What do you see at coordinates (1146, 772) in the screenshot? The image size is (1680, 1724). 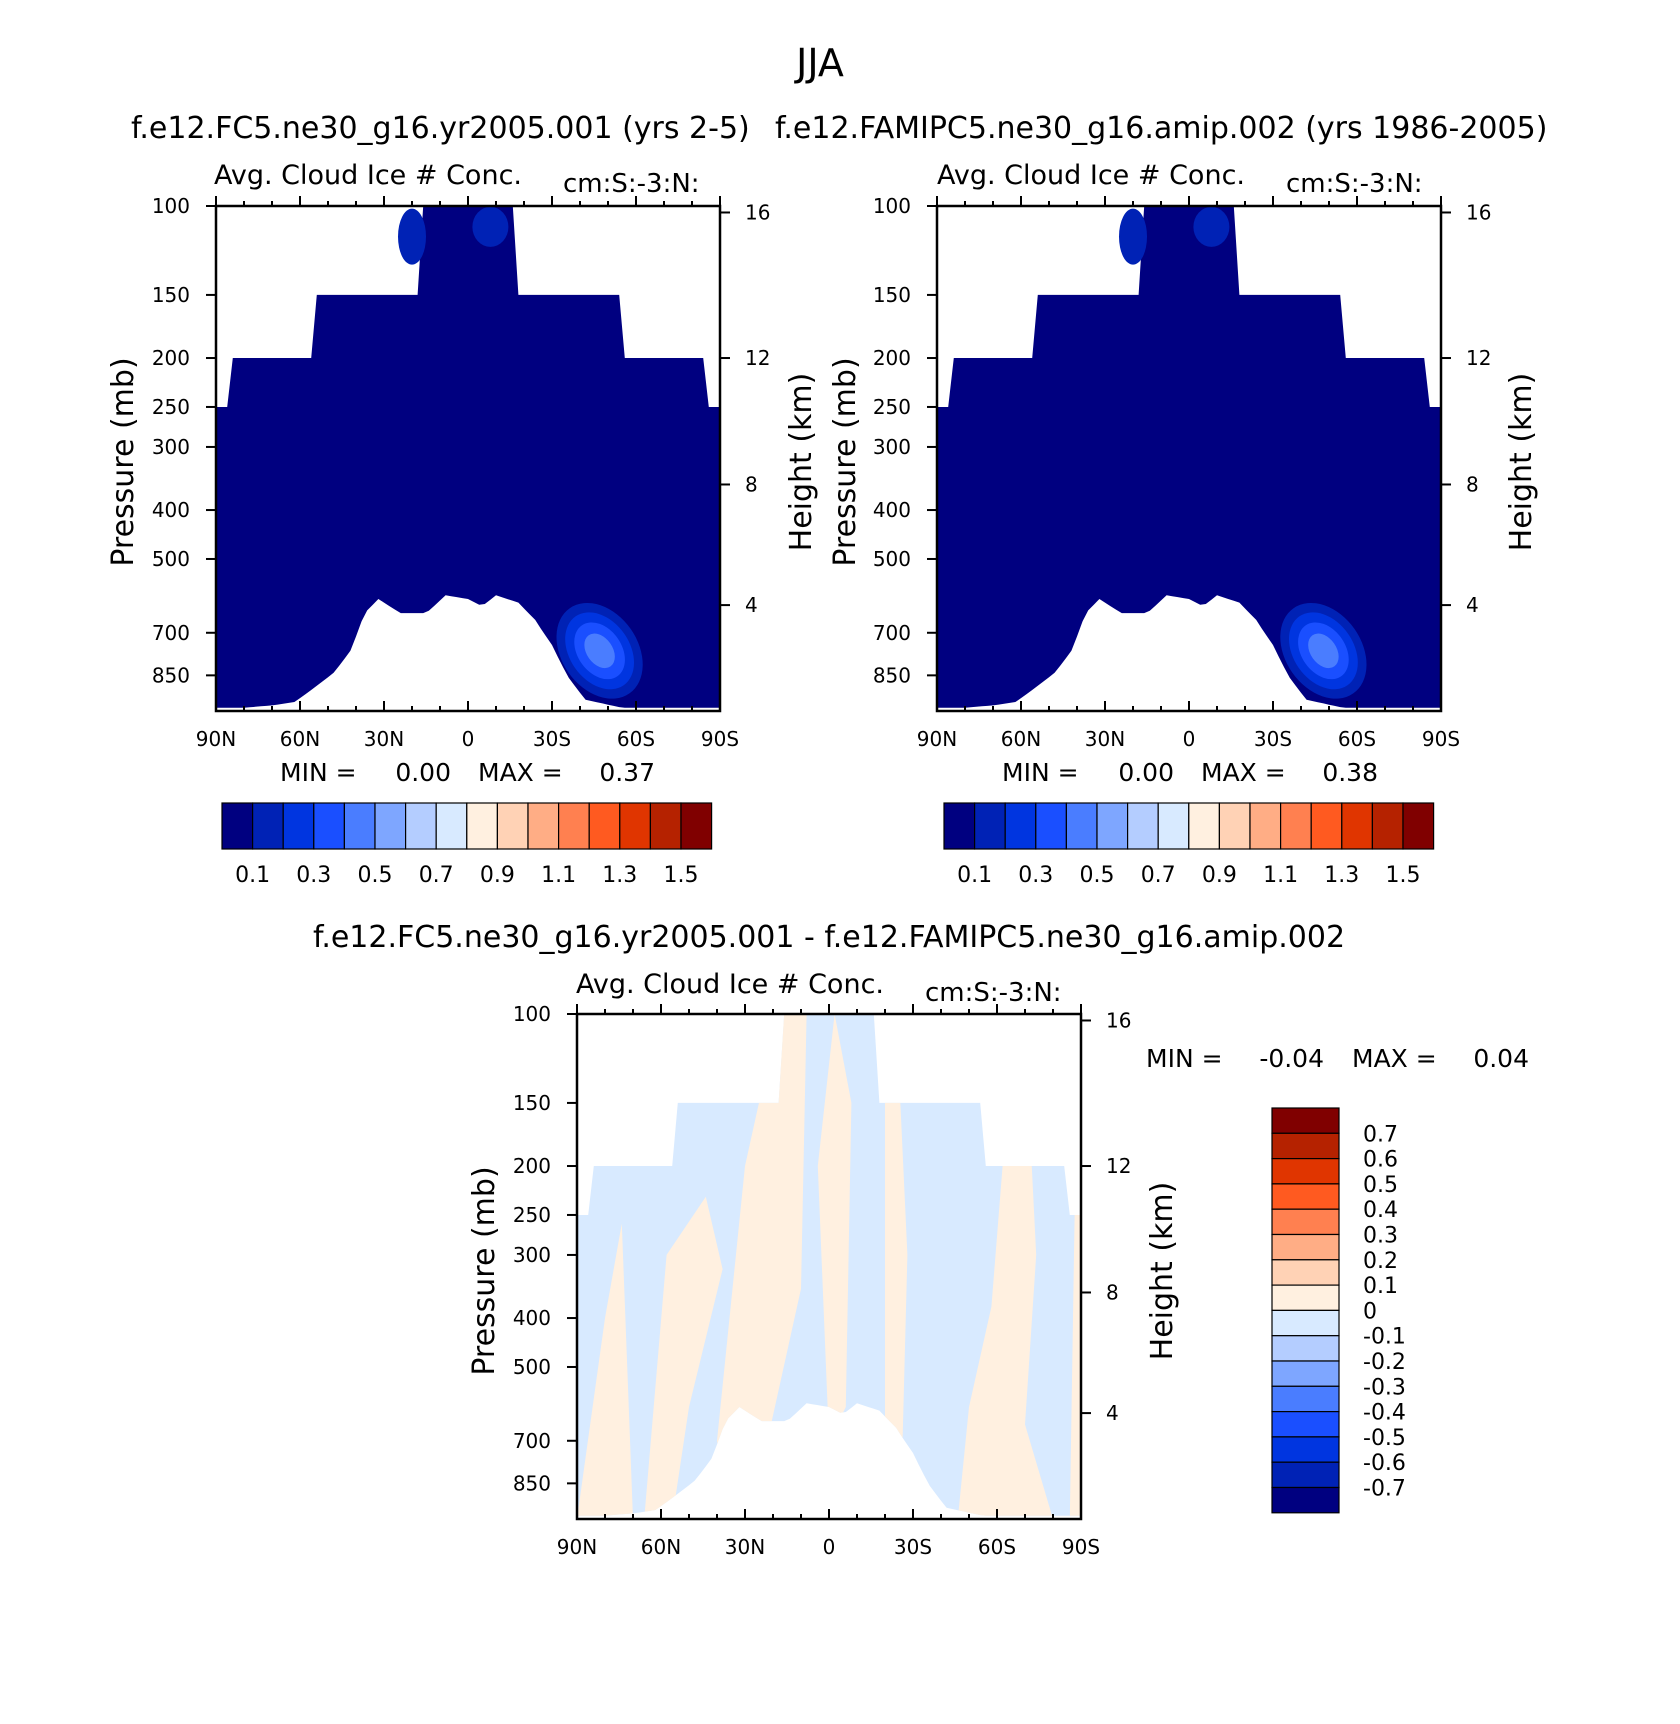 I see `panel-b-min-value: 0.00` at bounding box center [1146, 772].